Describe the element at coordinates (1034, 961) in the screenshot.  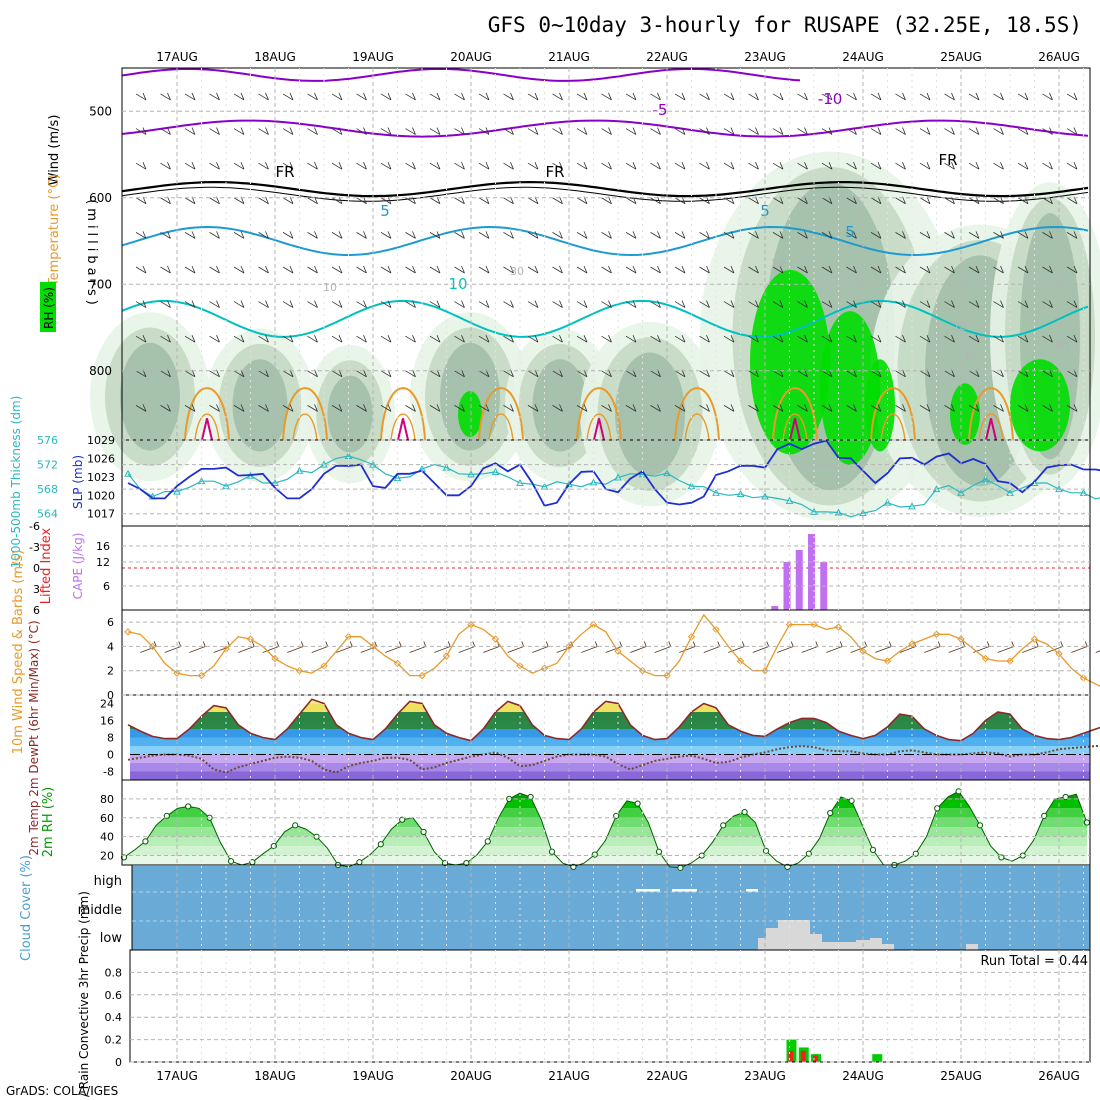
I see `run-total-label: Run Total = 0.44` at that location.